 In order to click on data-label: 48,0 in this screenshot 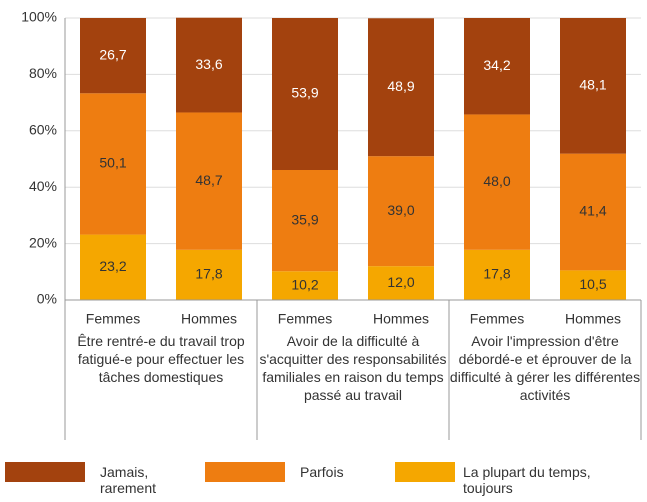, I will do `click(496, 181)`.